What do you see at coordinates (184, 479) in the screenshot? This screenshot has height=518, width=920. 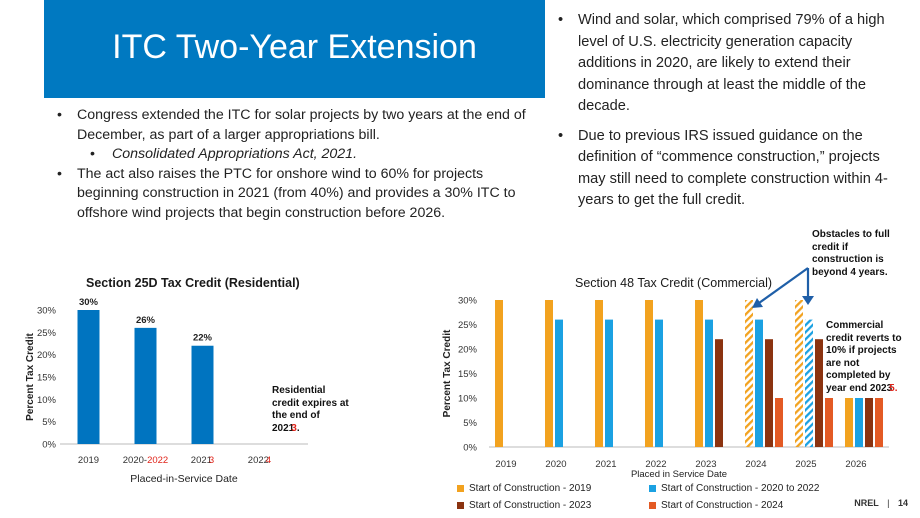 I see `x-axis-title: Placed-in-Service Date` at bounding box center [184, 479].